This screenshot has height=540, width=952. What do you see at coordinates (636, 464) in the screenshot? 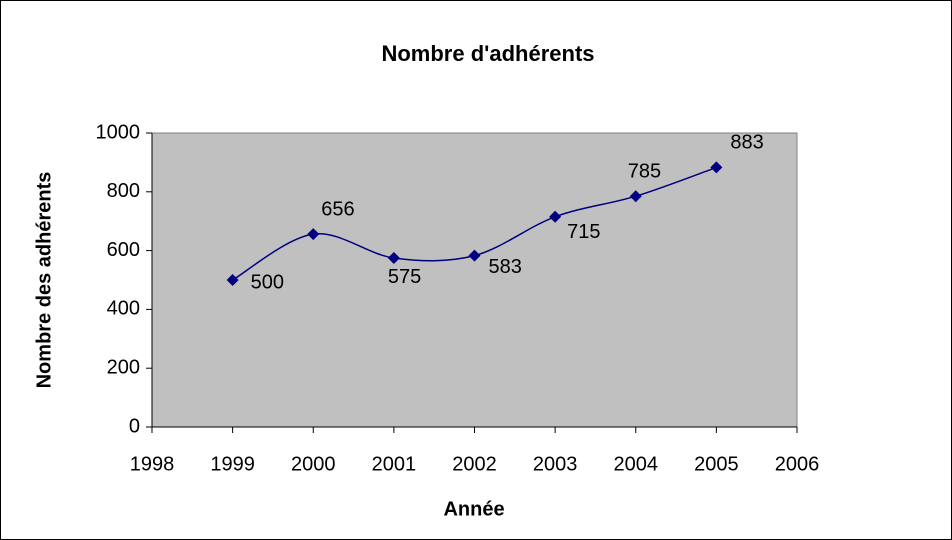
I see `x-tick-label: 2004` at bounding box center [636, 464].